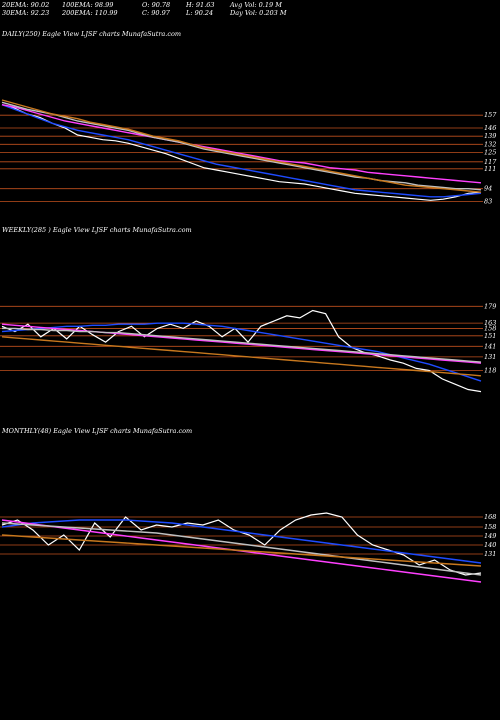  What do you see at coordinates (490, 328) in the screenshot?
I see `weekly-tick-label: 158` at bounding box center [490, 328].